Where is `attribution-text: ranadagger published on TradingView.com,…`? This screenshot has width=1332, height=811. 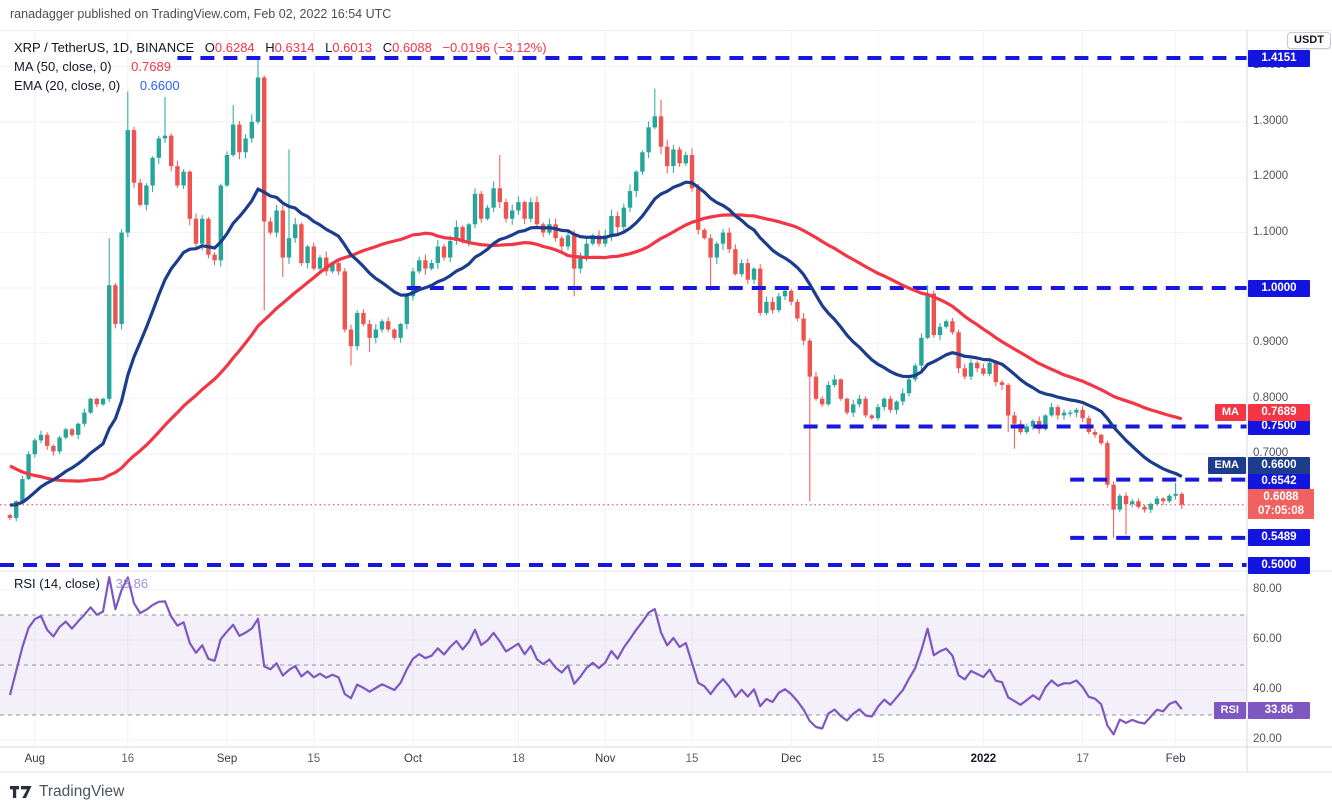 attribution-text: ranadagger published on TradingView.com,… is located at coordinates (201, 14).